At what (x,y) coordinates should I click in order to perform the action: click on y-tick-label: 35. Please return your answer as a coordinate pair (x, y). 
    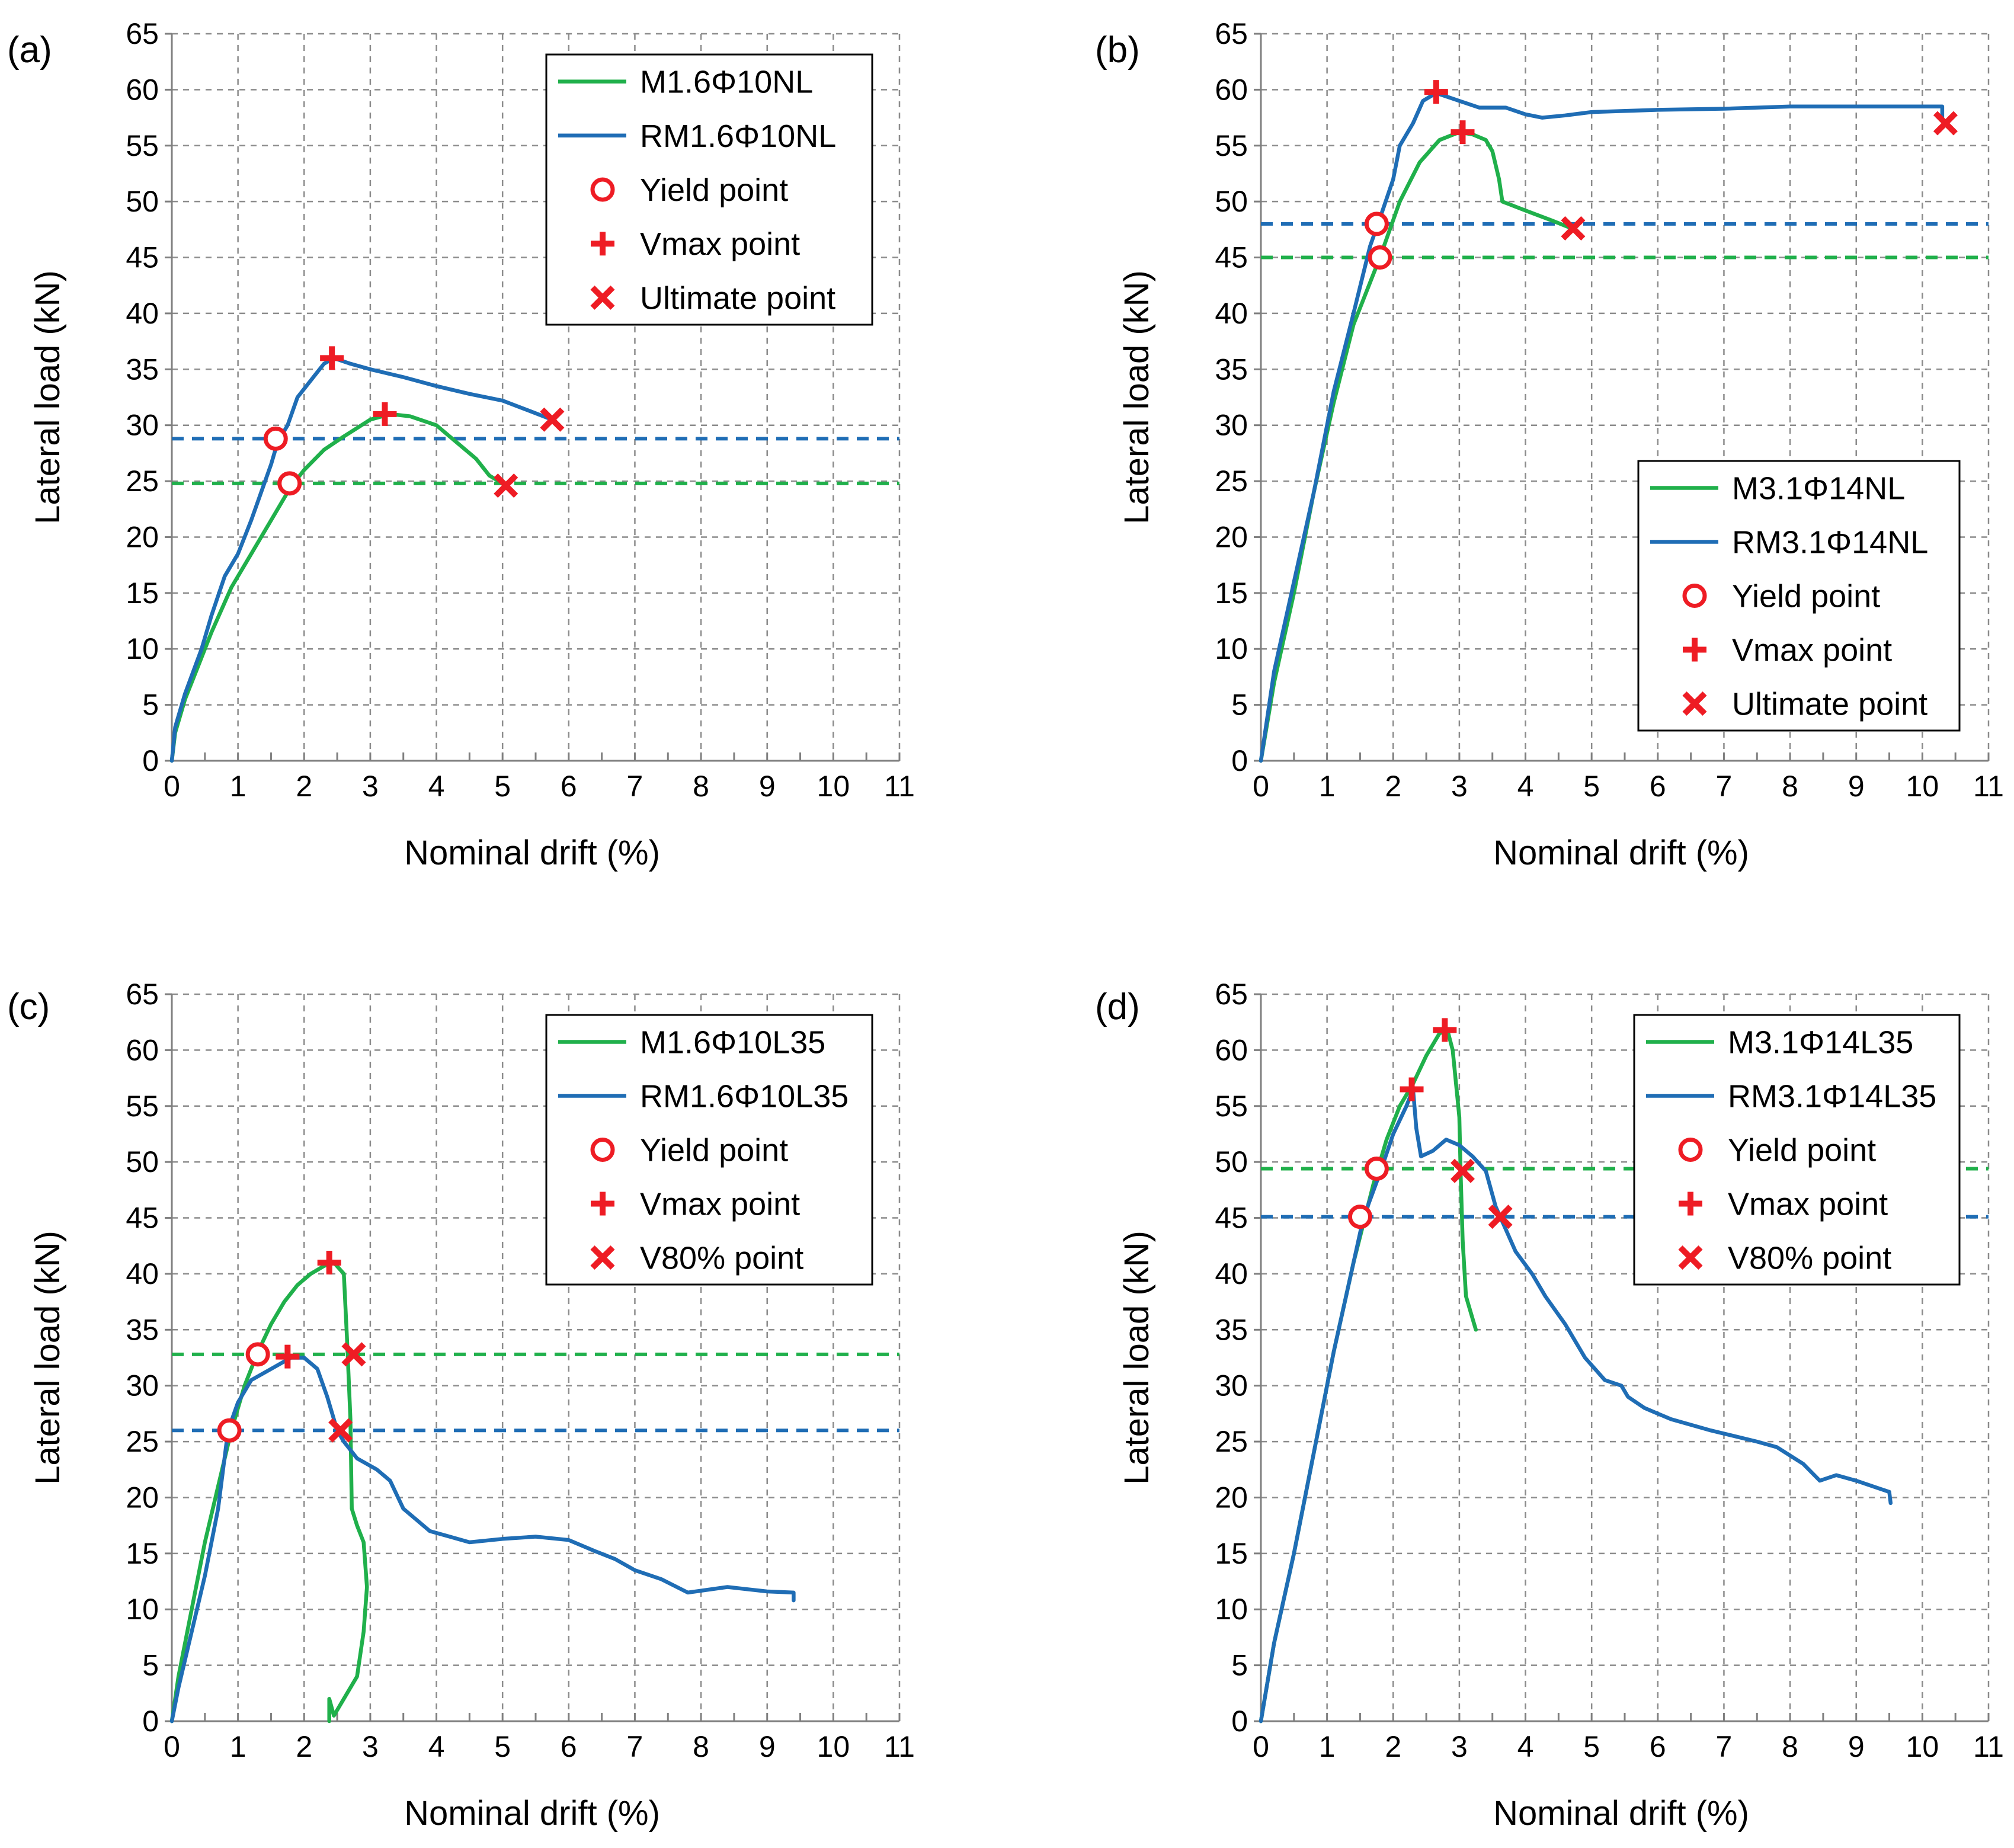
    Looking at the image, I should click on (1231, 369).